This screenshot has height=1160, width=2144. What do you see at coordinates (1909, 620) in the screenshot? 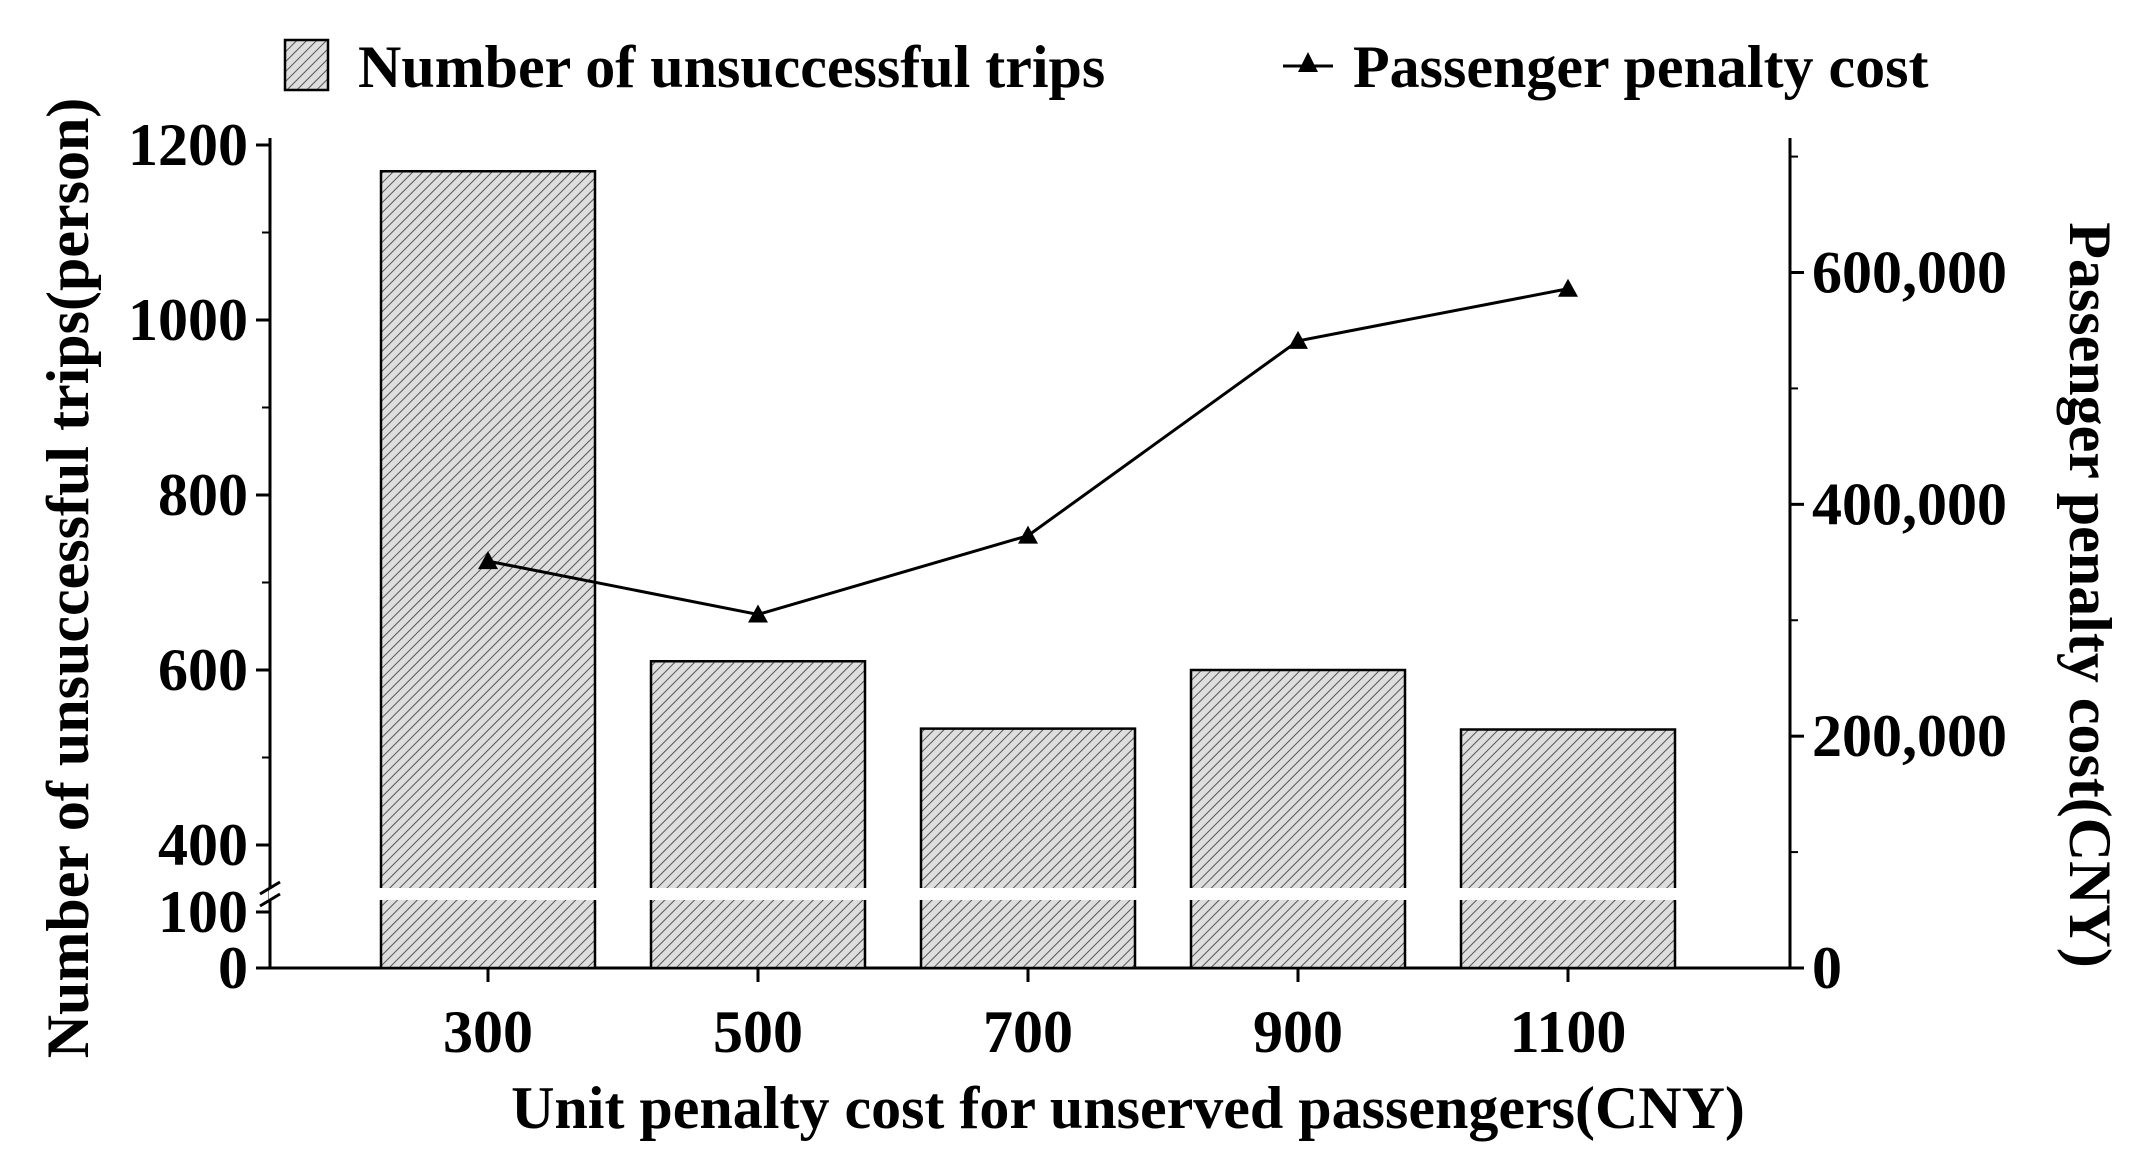
I see `right-axis-tick-labels: 0 200,000 400,000 600,000` at bounding box center [1909, 620].